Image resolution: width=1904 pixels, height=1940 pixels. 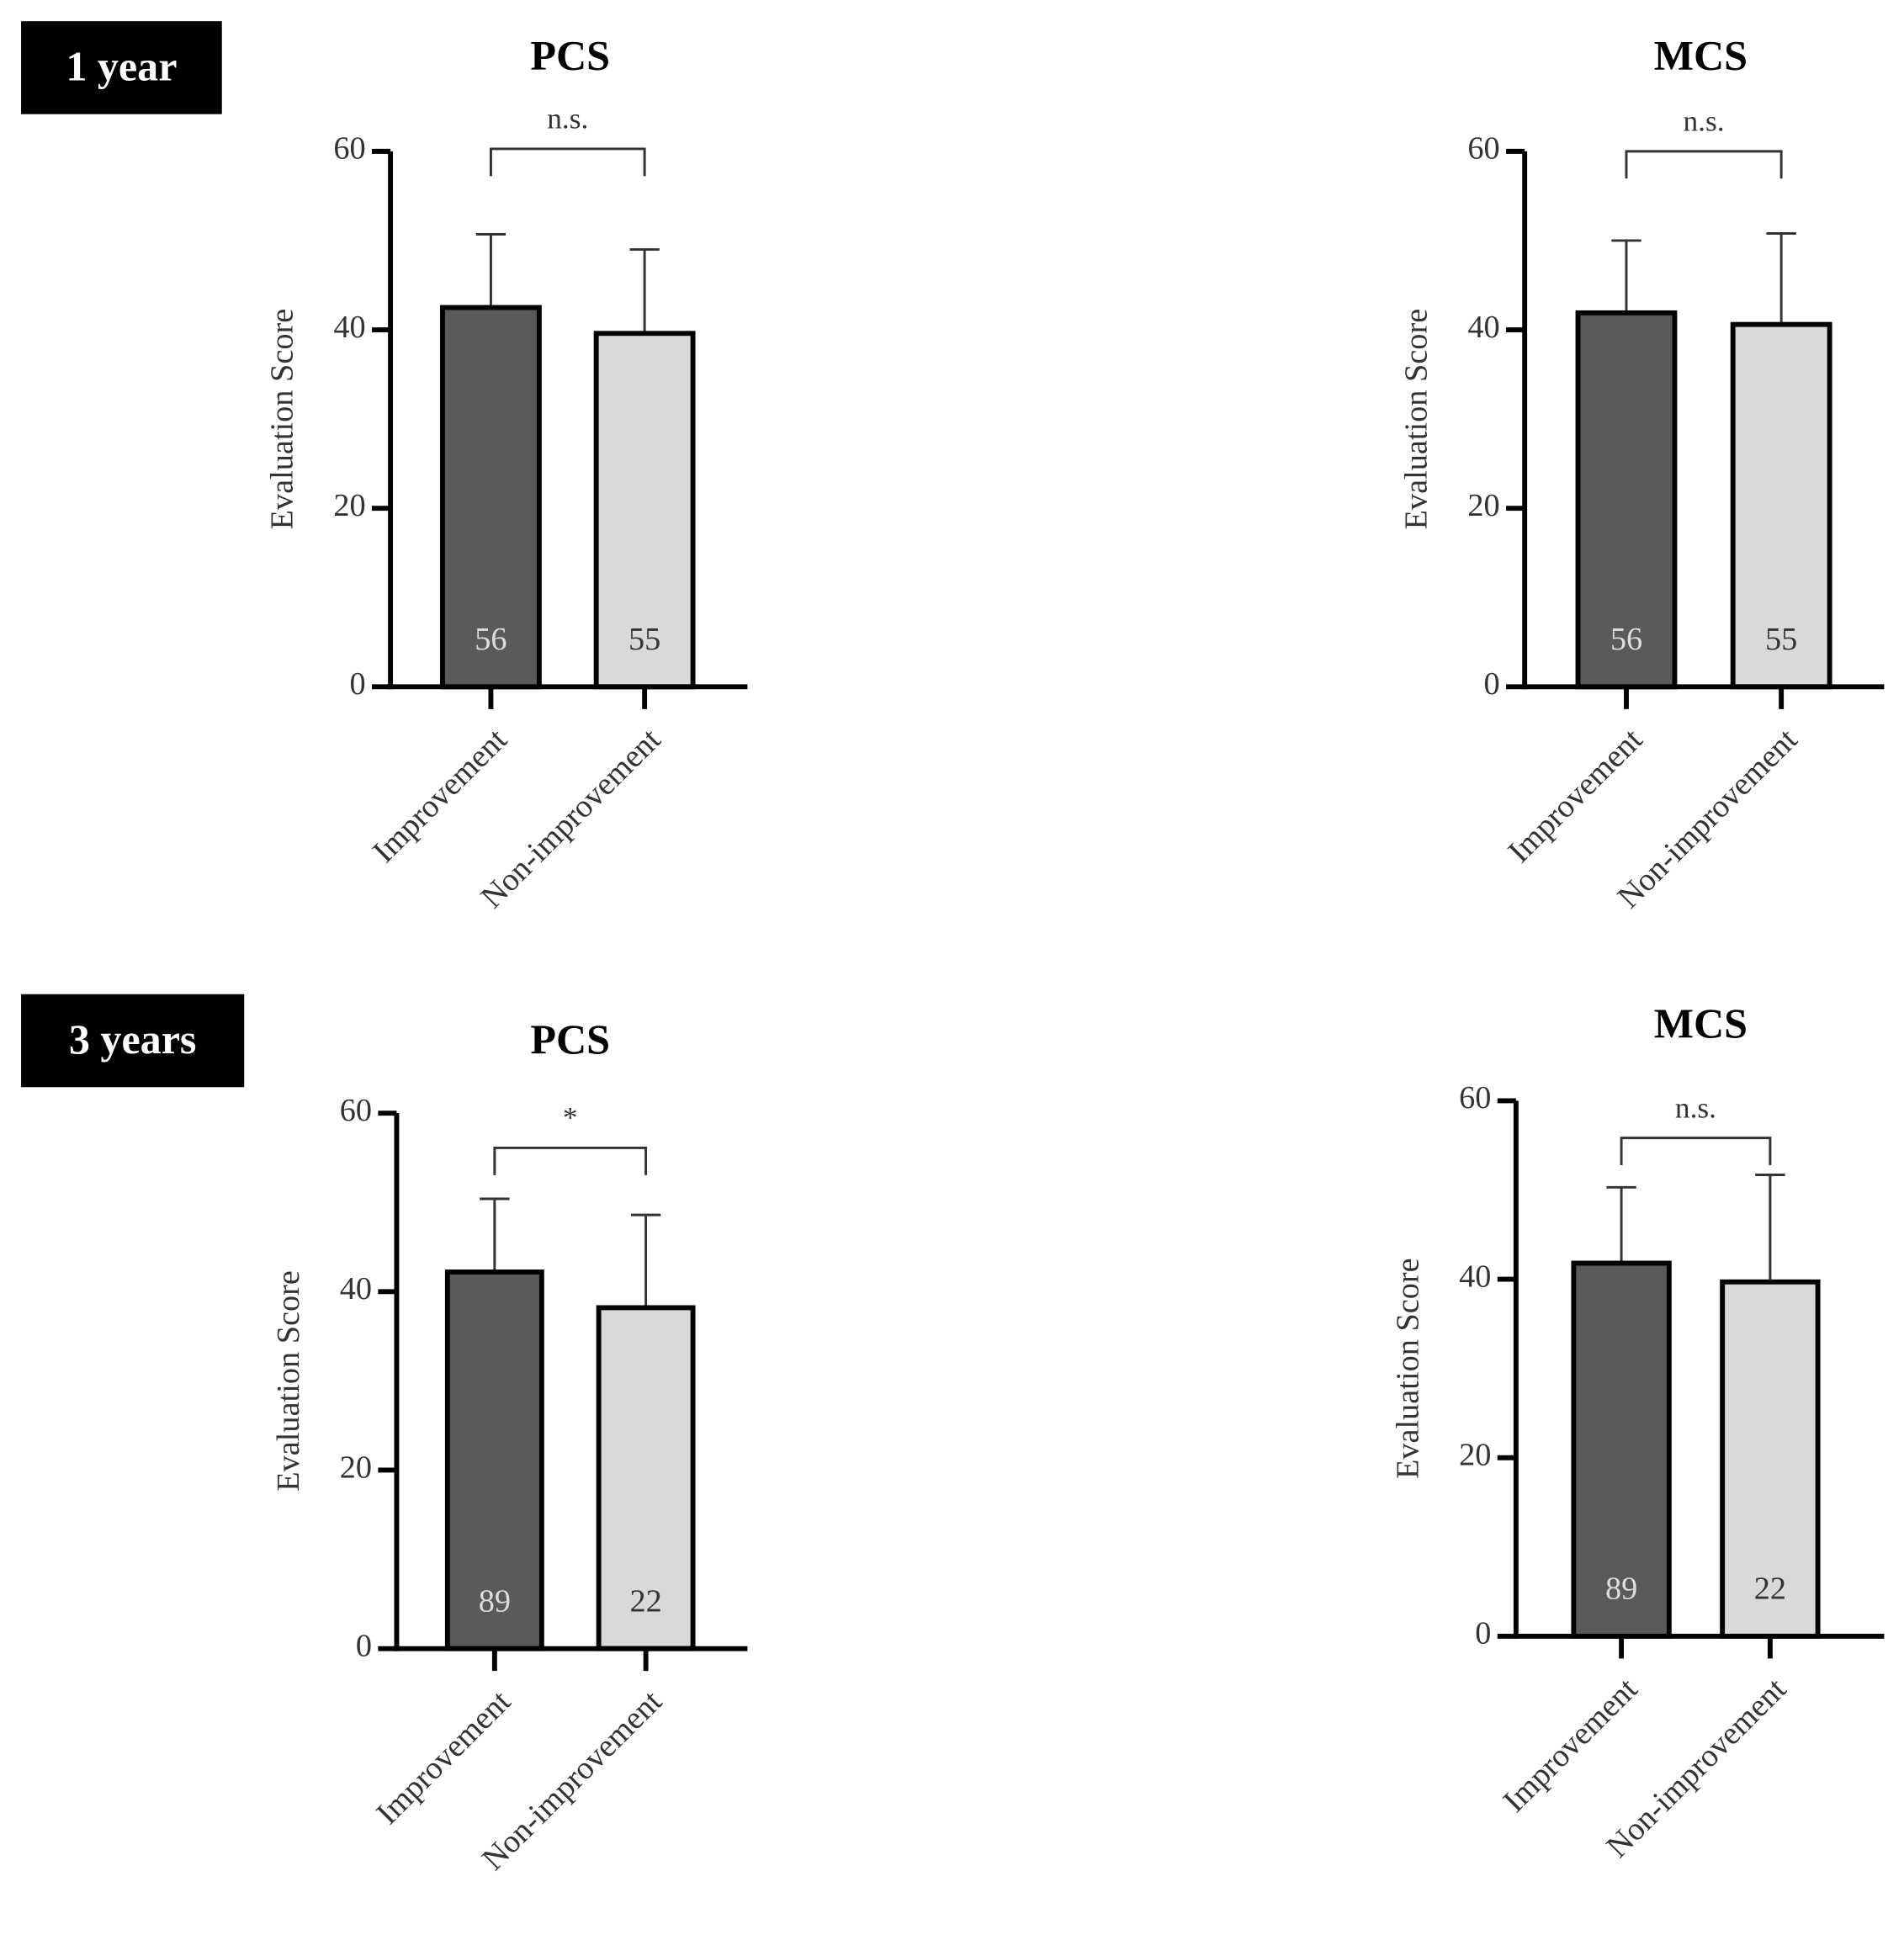 I want to click on panel-label: 3 years, so click(x=133, y=1039).